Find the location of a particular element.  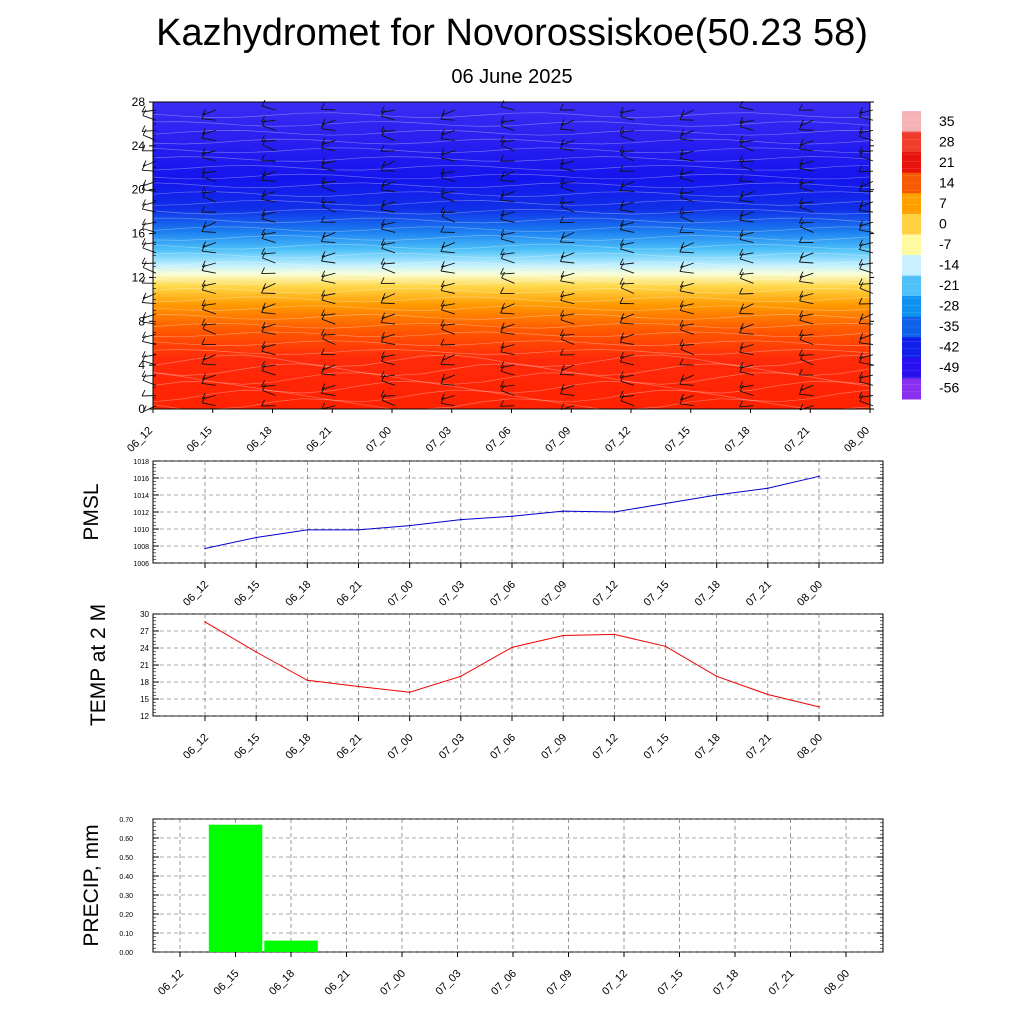

y-tick-label: 28 is located at coordinates (139, 102).